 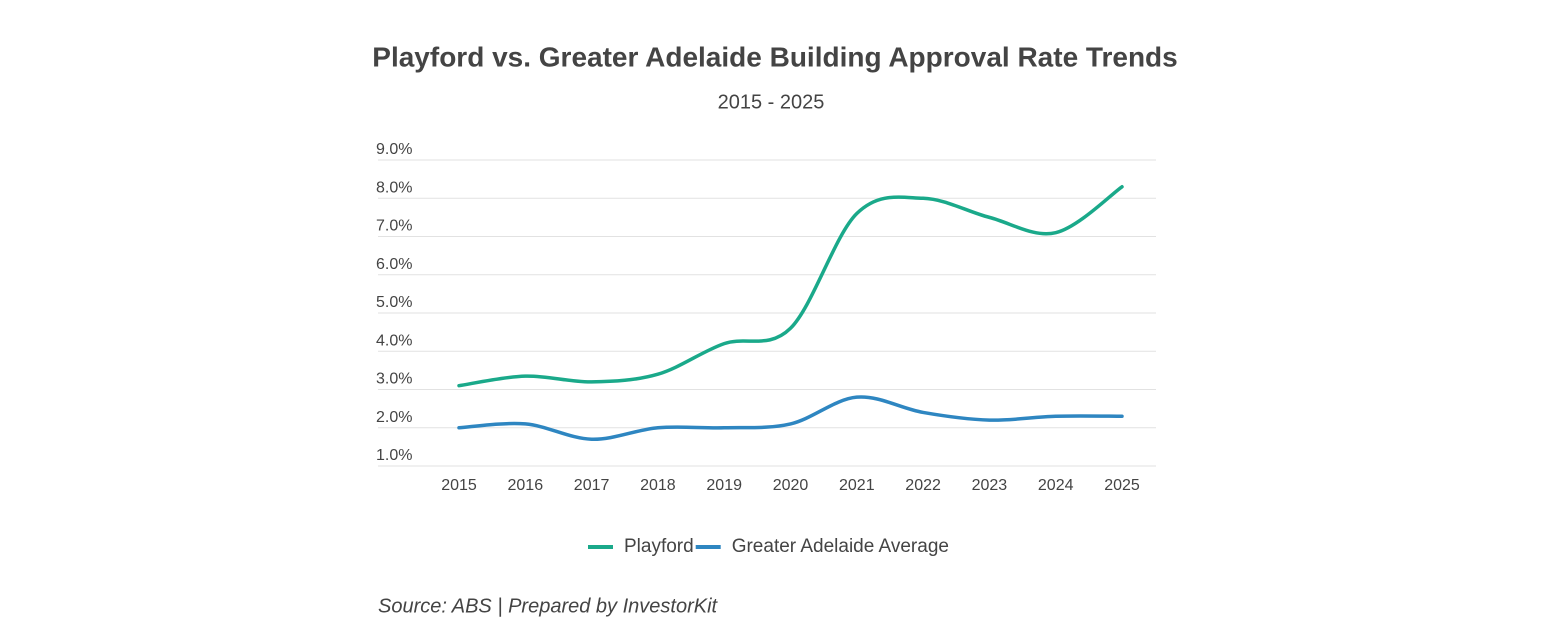 What do you see at coordinates (923, 485) in the screenshot?
I see `x-tick-label: 2022` at bounding box center [923, 485].